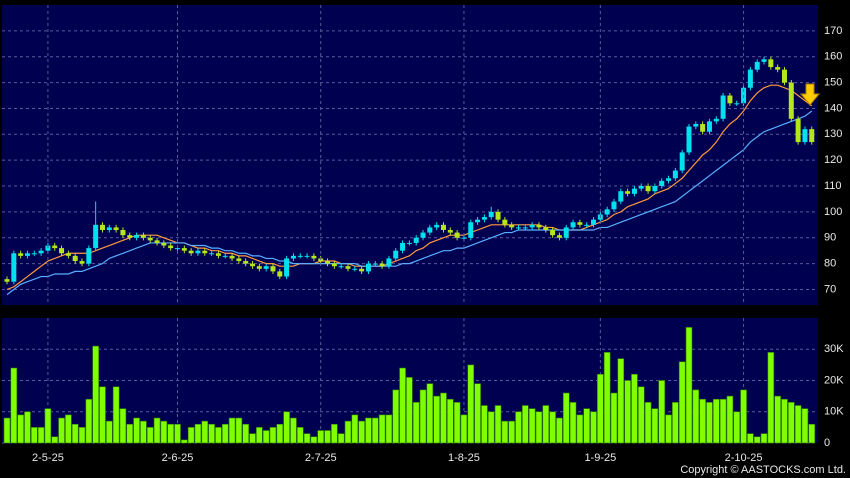 Image resolution: width=850 pixels, height=478 pixels. Describe the element at coordinates (830, 289) in the screenshot. I see `y-tick-label: 70` at that location.